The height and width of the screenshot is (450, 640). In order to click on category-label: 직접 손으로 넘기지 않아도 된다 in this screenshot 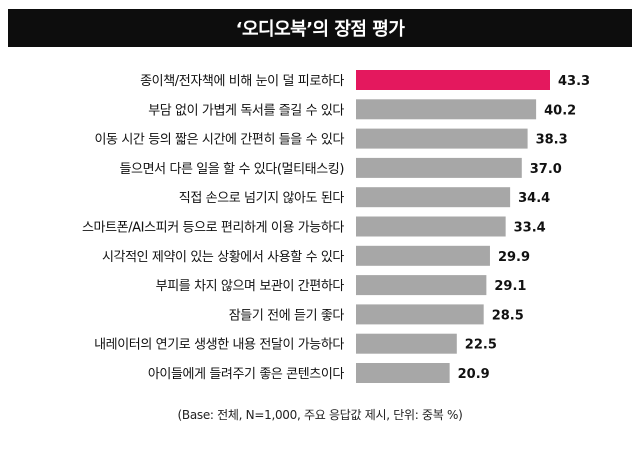, I will do `click(262, 198)`.